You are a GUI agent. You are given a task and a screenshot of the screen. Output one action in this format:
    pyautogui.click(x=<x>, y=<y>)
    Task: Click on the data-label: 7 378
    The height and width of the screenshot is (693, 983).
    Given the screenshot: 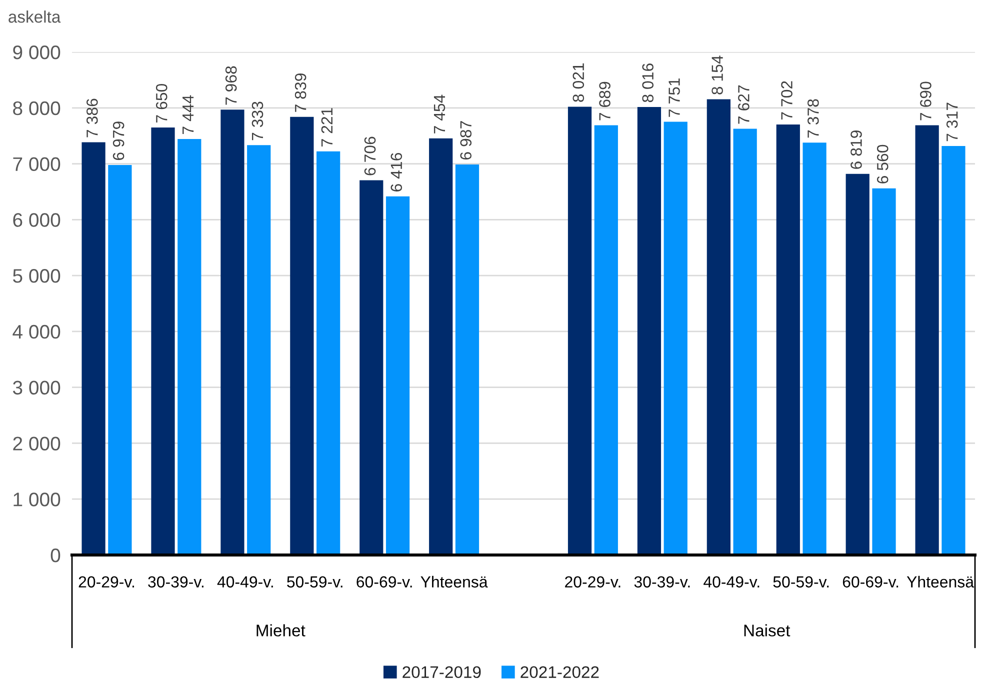 What is the action you would take?
    pyautogui.click(x=813, y=118)
    